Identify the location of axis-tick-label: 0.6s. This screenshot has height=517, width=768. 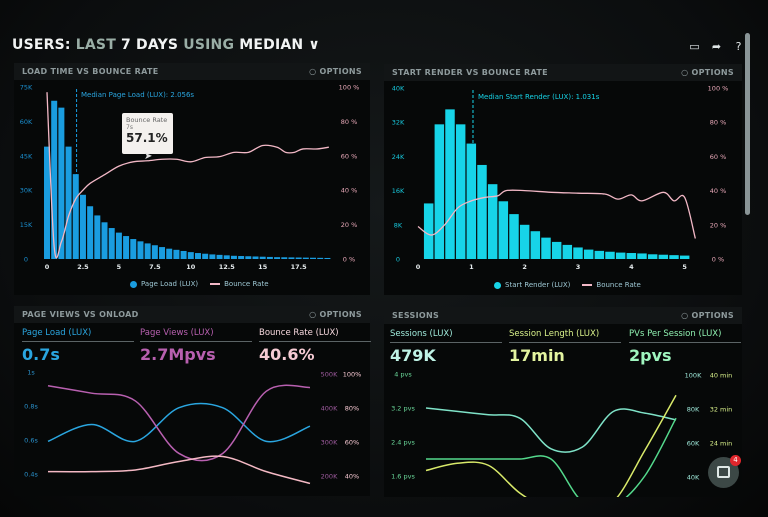
(31, 441).